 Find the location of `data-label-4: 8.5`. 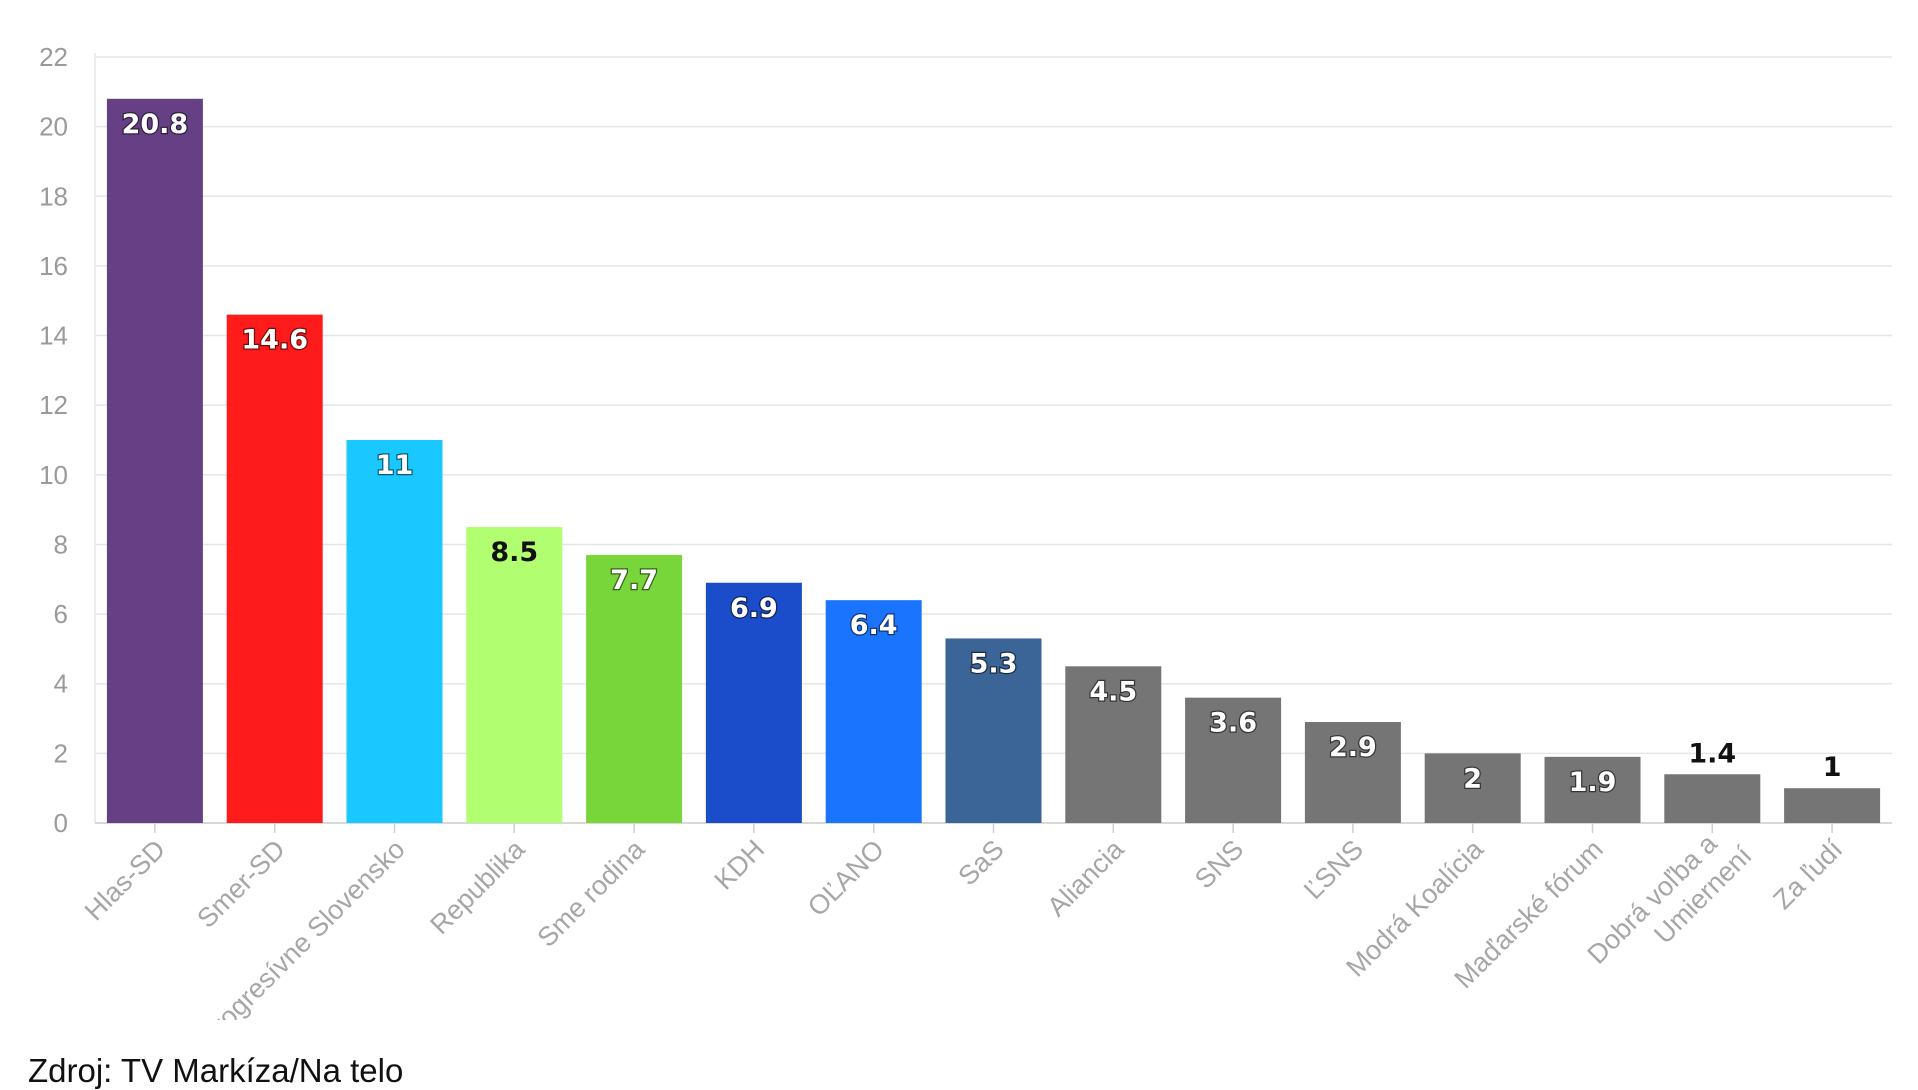

data-label-4: 8.5 is located at coordinates (514, 552).